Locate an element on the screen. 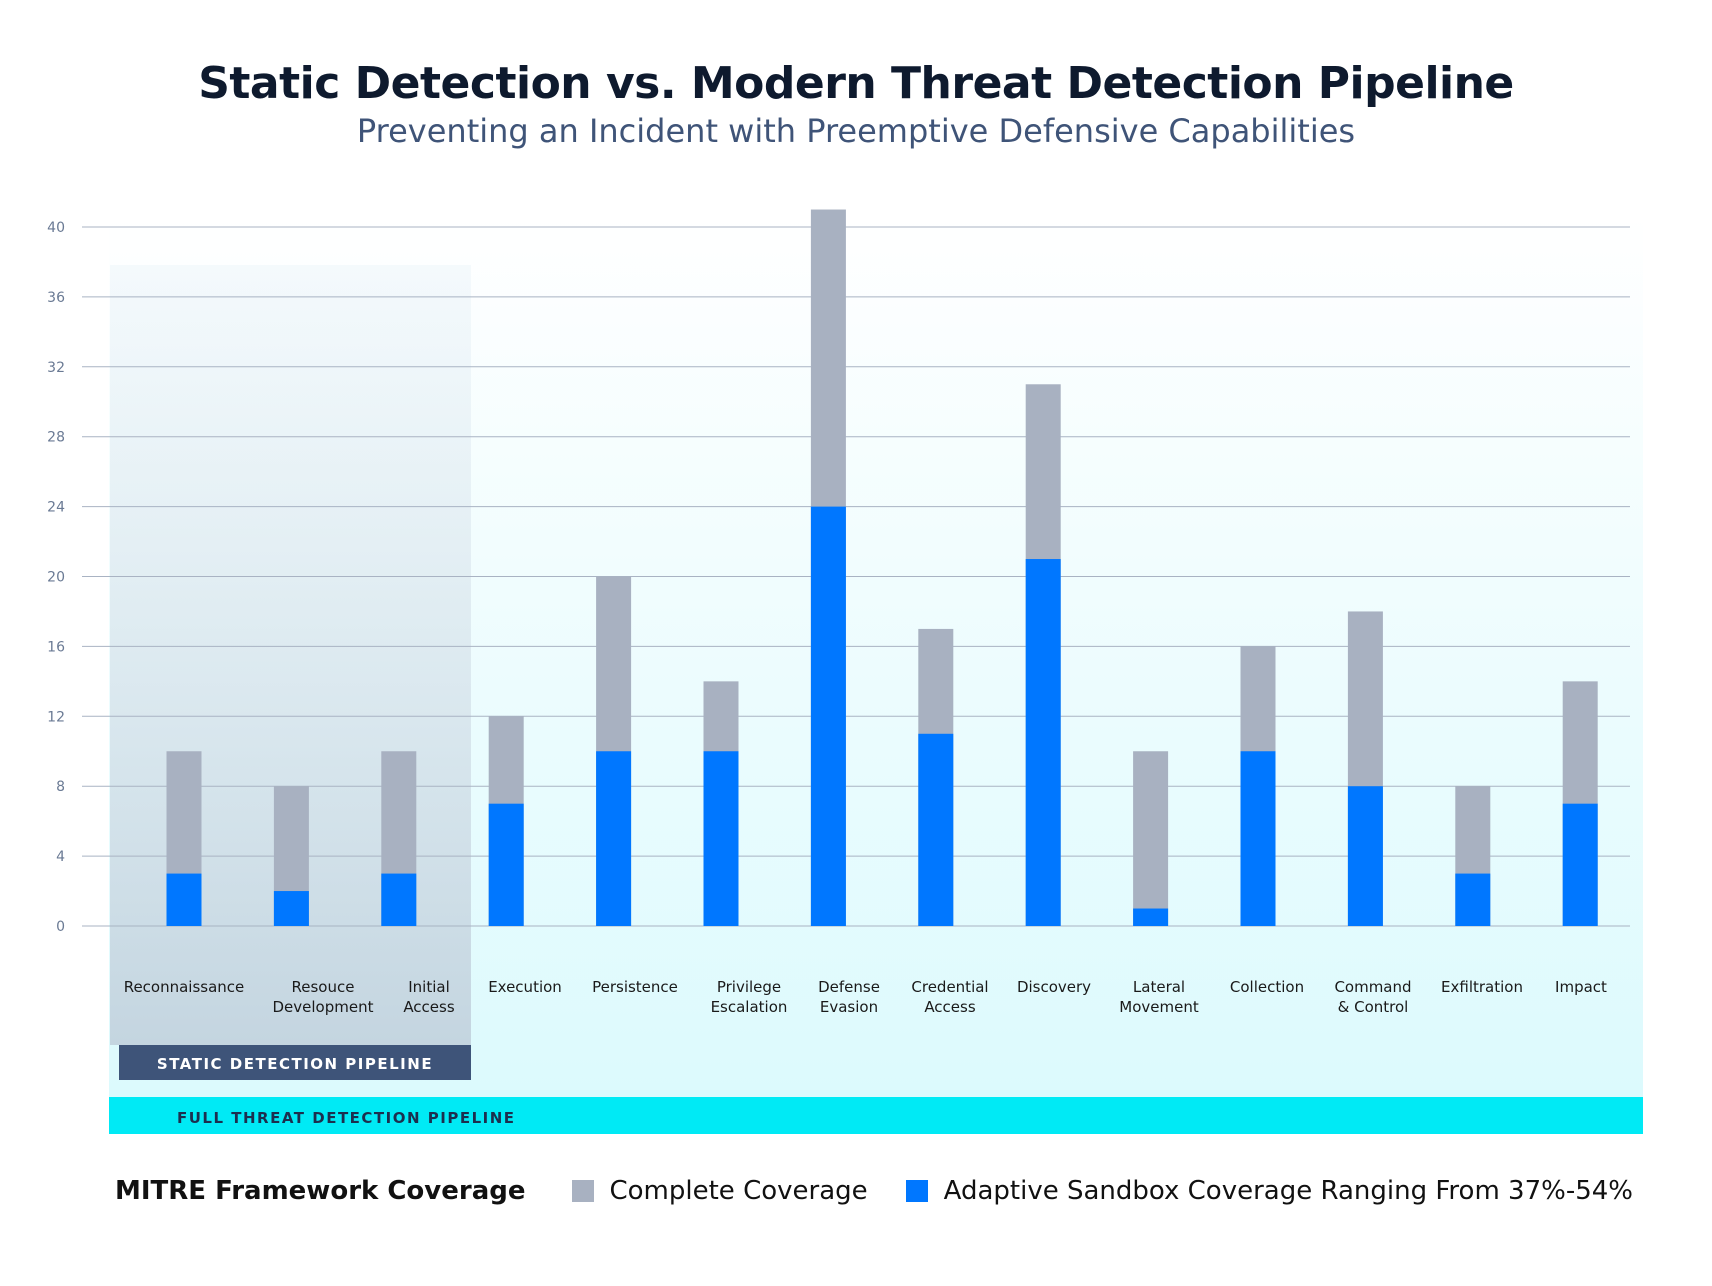  x-tick-label: Discovery is located at coordinates (1054, 987).